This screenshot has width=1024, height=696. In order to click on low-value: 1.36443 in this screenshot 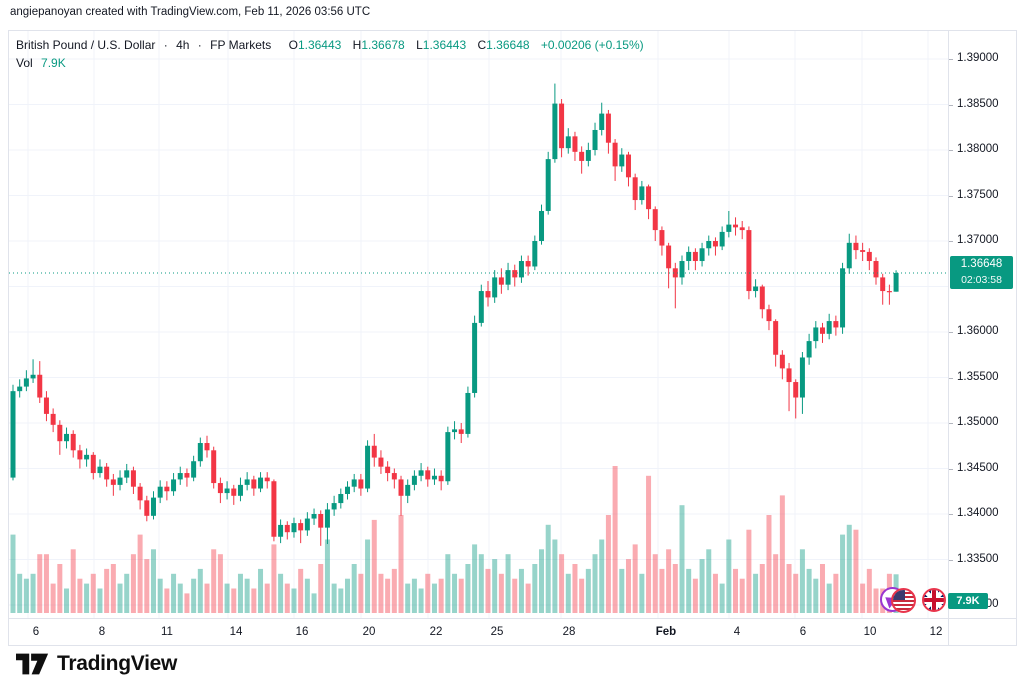, I will do `click(444, 45)`.